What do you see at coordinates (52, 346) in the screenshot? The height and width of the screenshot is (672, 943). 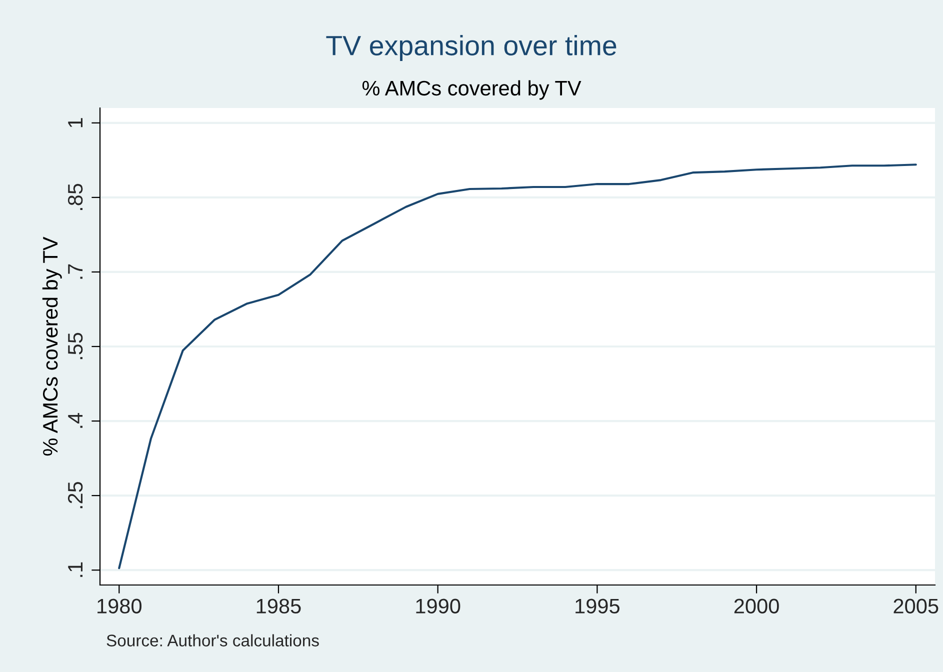 I see `y-axis-title: % AMCs covered by TV` at bounding box center [52, 346].